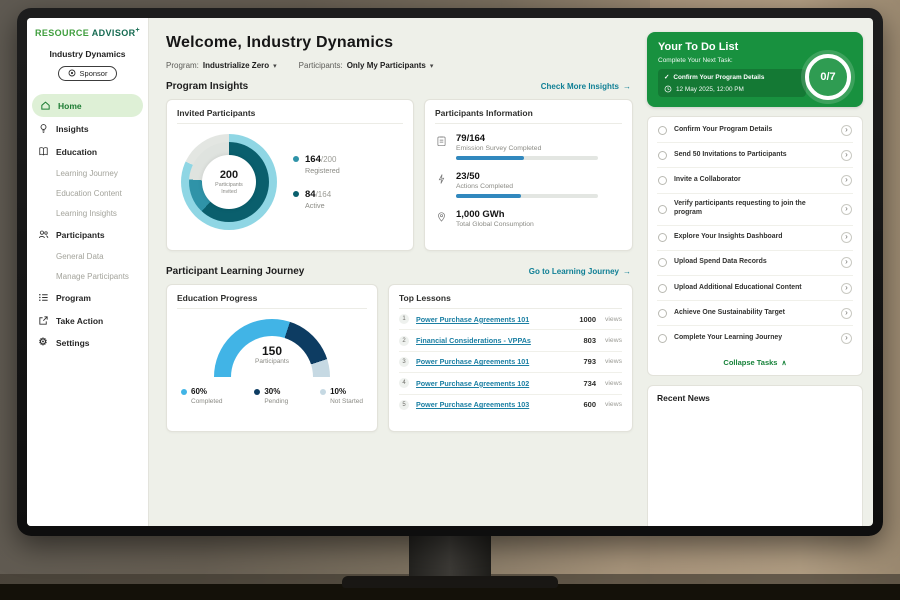 This screenshot has height=600, width=900. What do you see at coordinates (728, 338) in the screenshot?
I see `task-label: Complete Your Learning Journey` at bounding box center [728, 338].